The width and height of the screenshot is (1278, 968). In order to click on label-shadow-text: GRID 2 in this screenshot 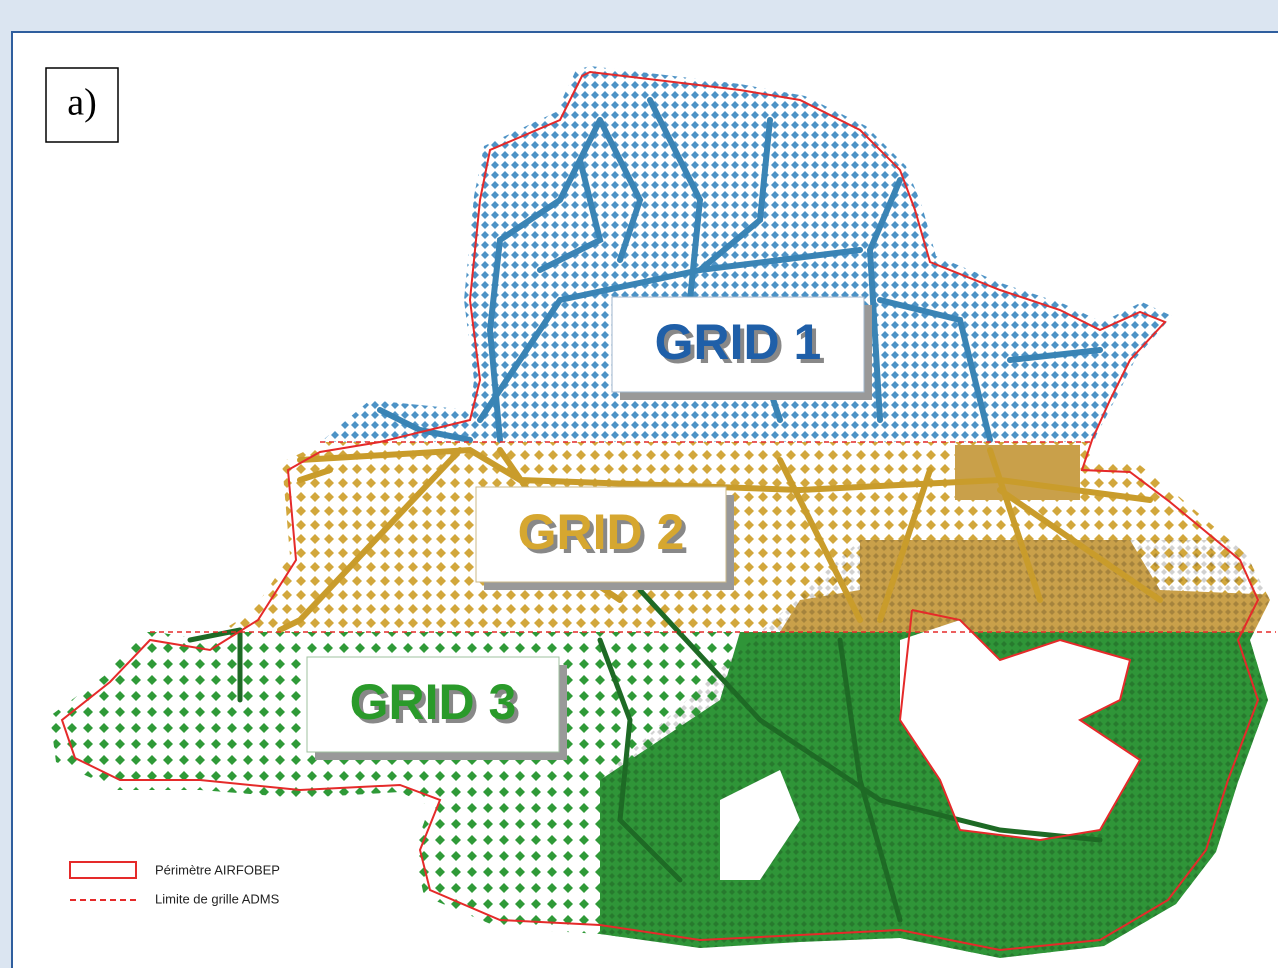, I will do `click(605, 536)`.